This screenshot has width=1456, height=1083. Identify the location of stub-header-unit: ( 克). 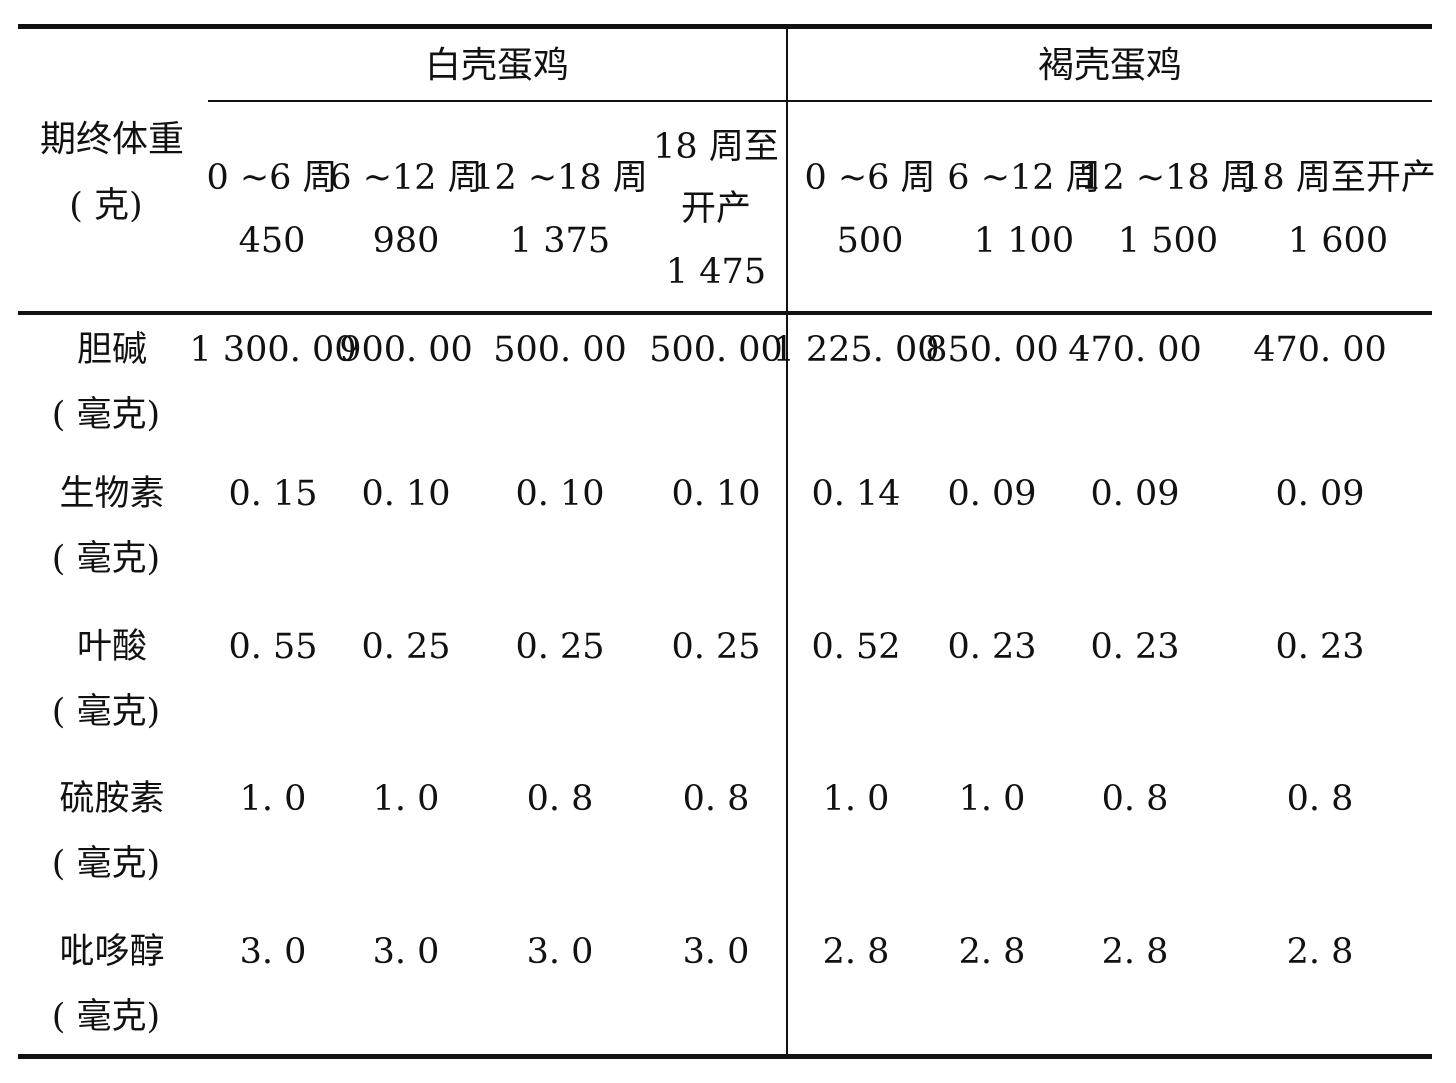
(106, 206).